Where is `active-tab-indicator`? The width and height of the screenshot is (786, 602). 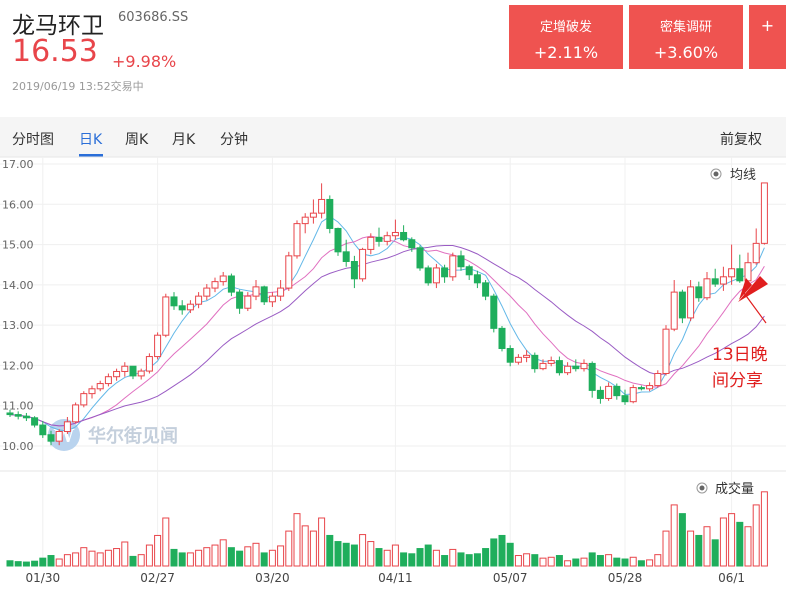 active-tab-indicator is located at coordinates (91, 155).